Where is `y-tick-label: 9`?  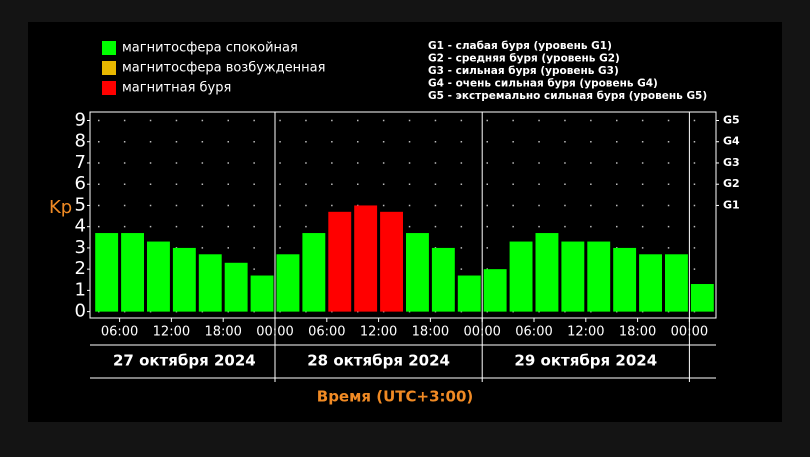 y-tick-label: 9 is located at coordinates (80, 119).